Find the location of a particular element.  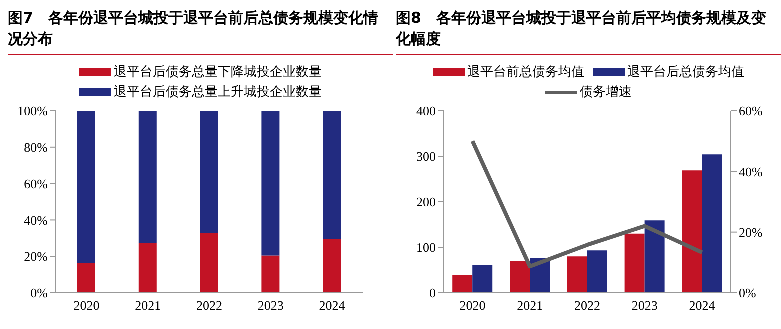

legend-label: 退平台后债务总量下降城投企业数量 is located at coordinates (218, 72).